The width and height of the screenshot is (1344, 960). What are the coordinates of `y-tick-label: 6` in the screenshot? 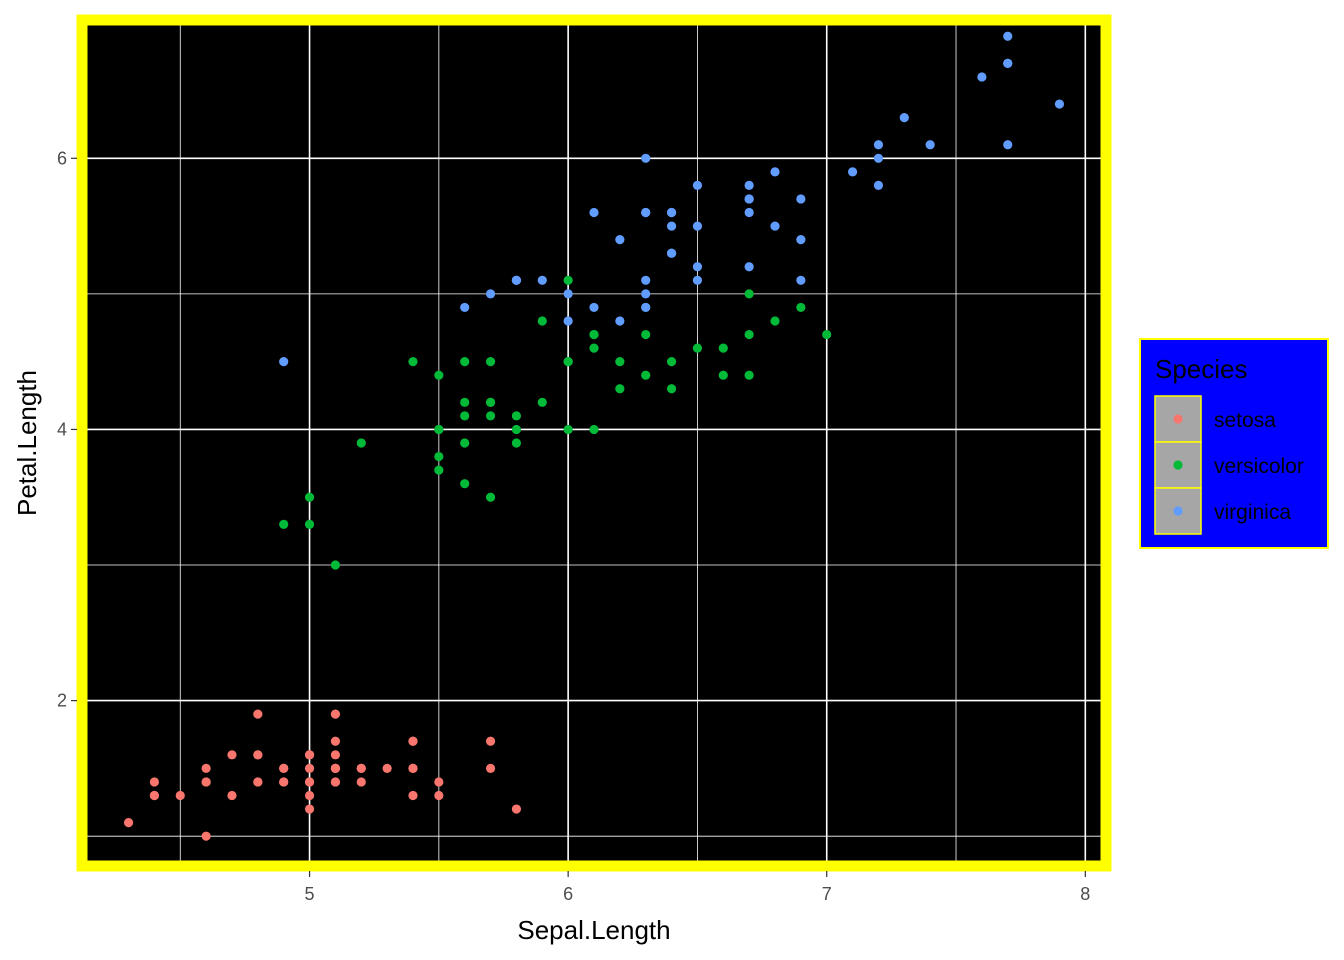 It's located at (62, 158).